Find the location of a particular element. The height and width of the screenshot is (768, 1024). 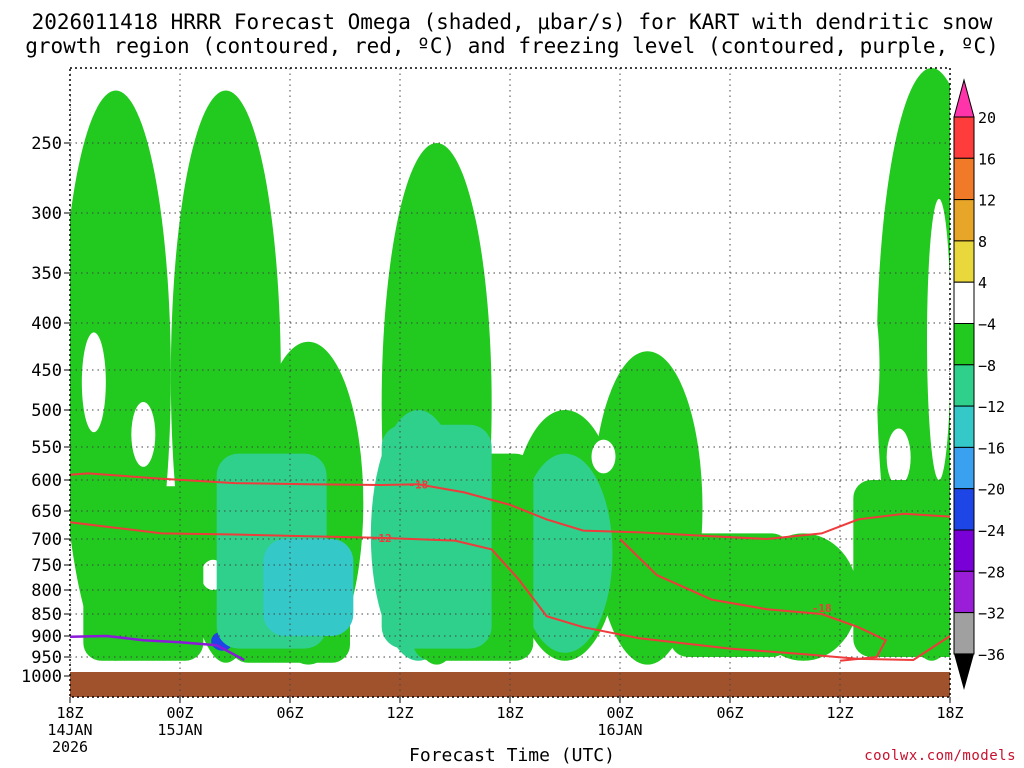

colorbar-label: 16 is located at coordinates (987, 159).